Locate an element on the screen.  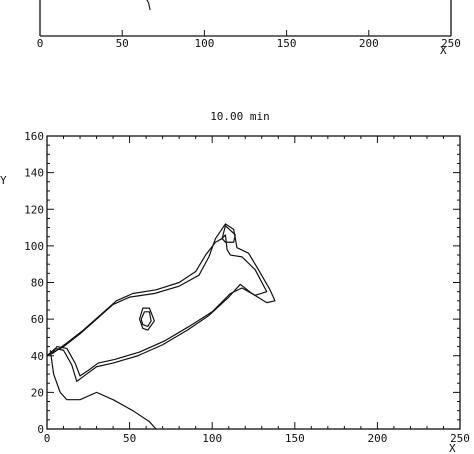
top-x-tick-label: 50 is located at coordinates (122, 43).